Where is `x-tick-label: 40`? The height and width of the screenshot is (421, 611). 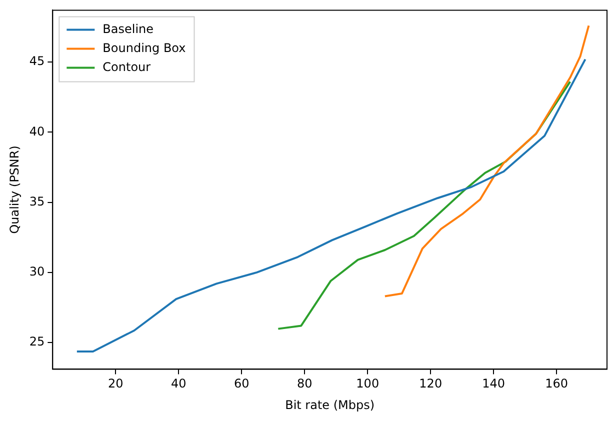
x-tick-label: 40 is located at coordinates (178, 383).